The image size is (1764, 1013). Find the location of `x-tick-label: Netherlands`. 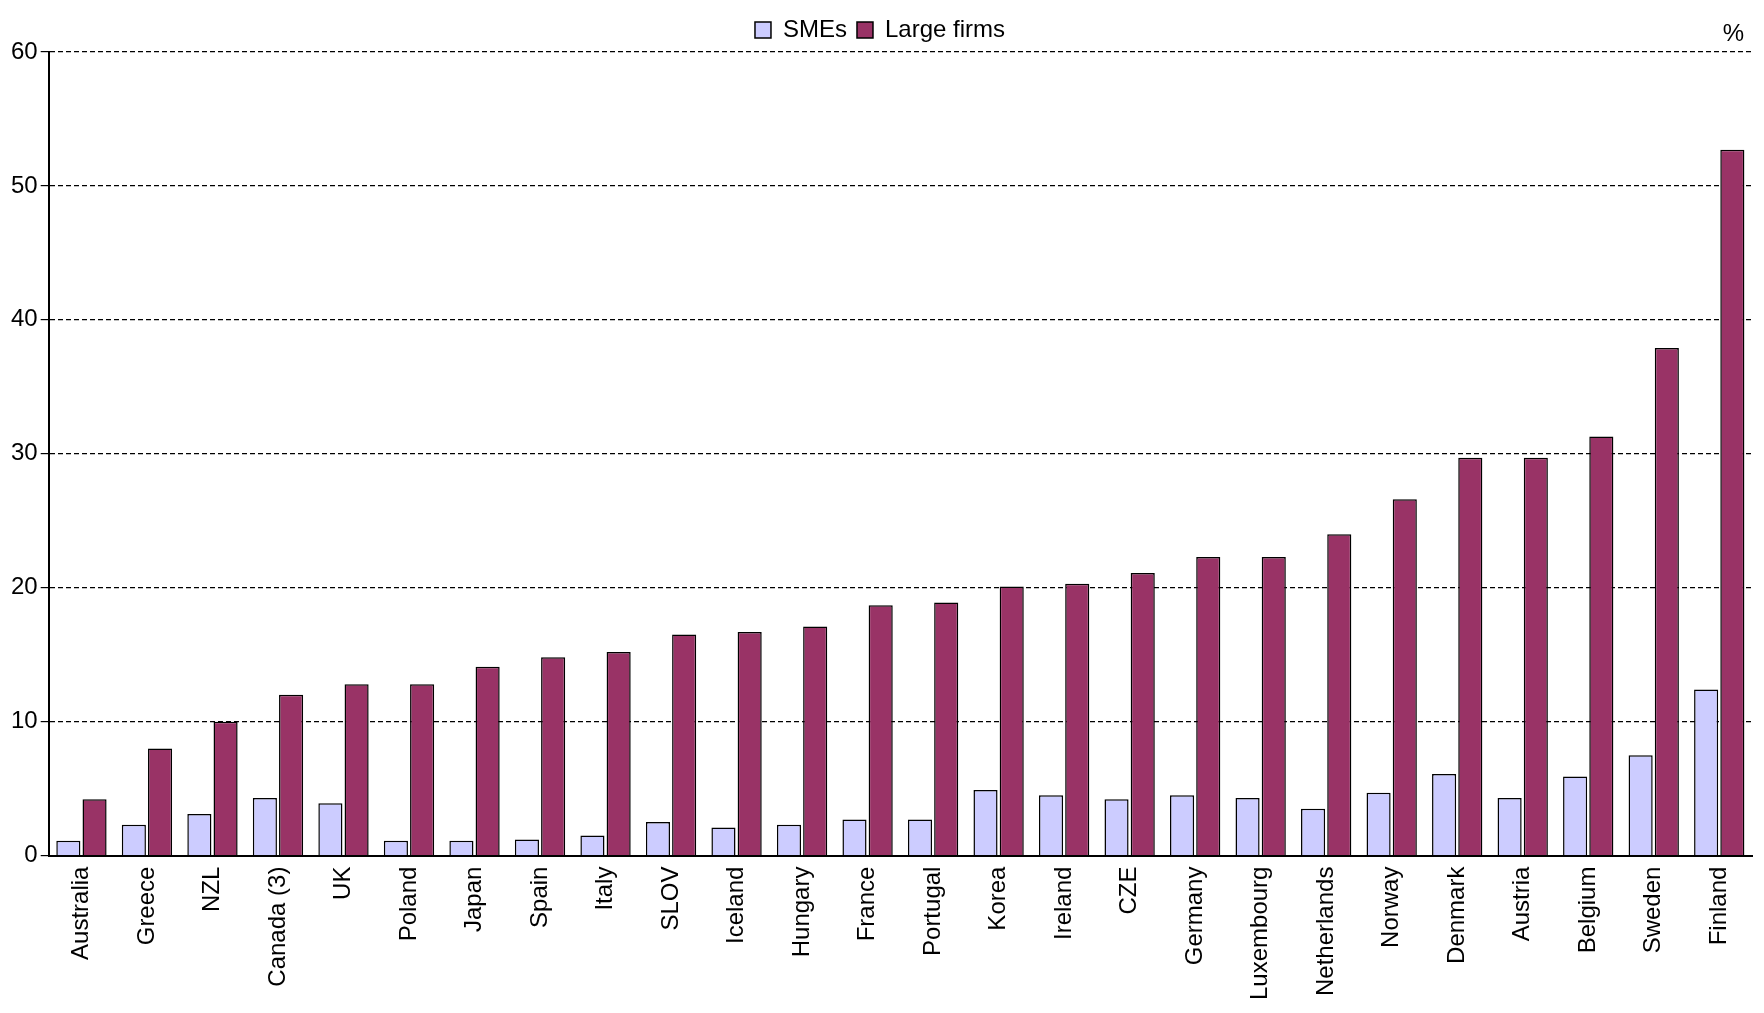

x-tick-label: Netherlands is located at coordinates (1324, 931).